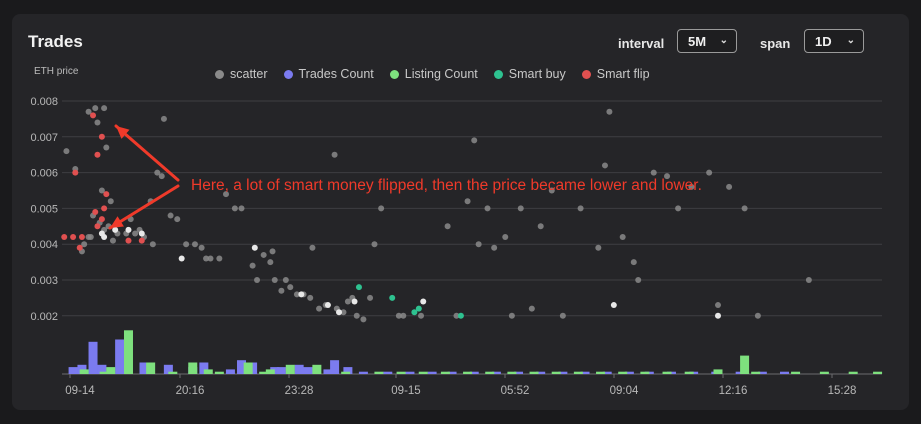 The height and width of the screenshot is (424, 921). Describe the element at coordinates (44, 317) in the screenshot. I see `y-tick-label: 0.002` at that location.